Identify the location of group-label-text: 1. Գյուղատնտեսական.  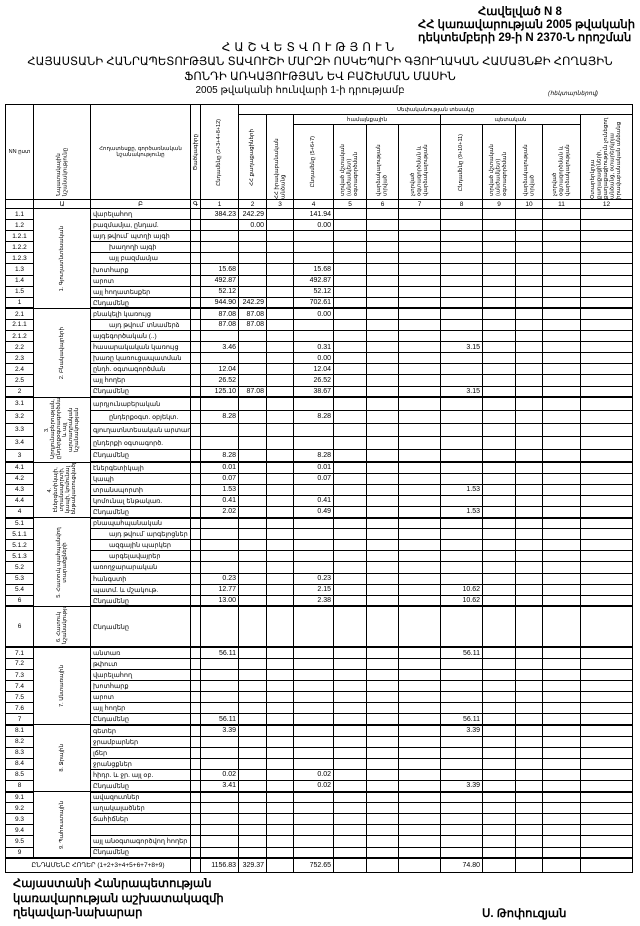
(62, 258).